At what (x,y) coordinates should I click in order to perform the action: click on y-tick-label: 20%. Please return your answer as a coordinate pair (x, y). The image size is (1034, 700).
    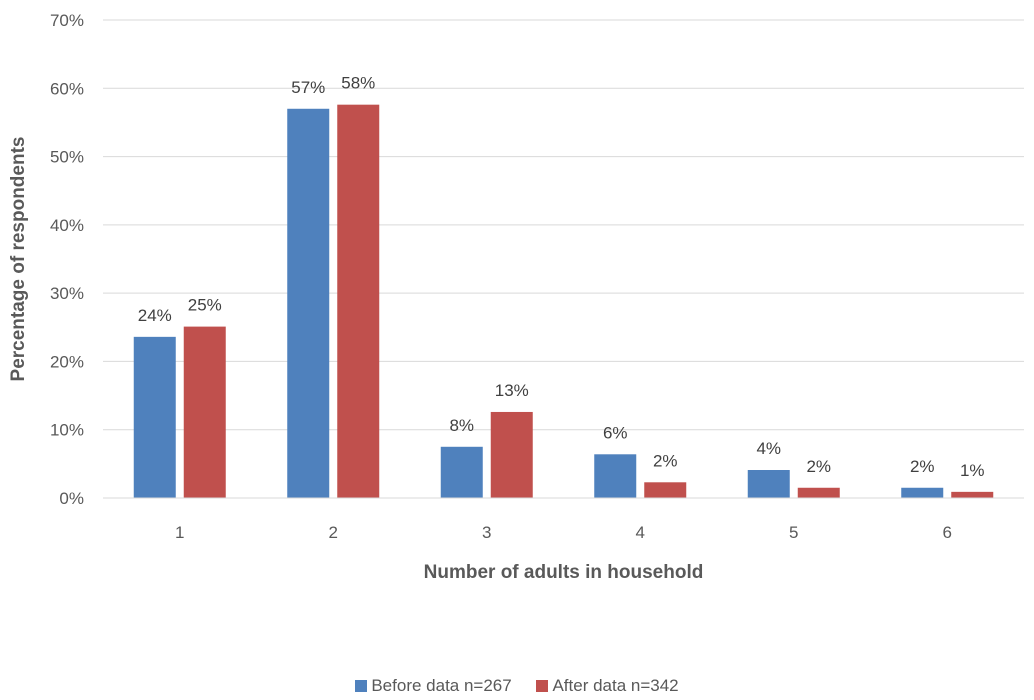
    Looking at the image, I should click on (67, 361).